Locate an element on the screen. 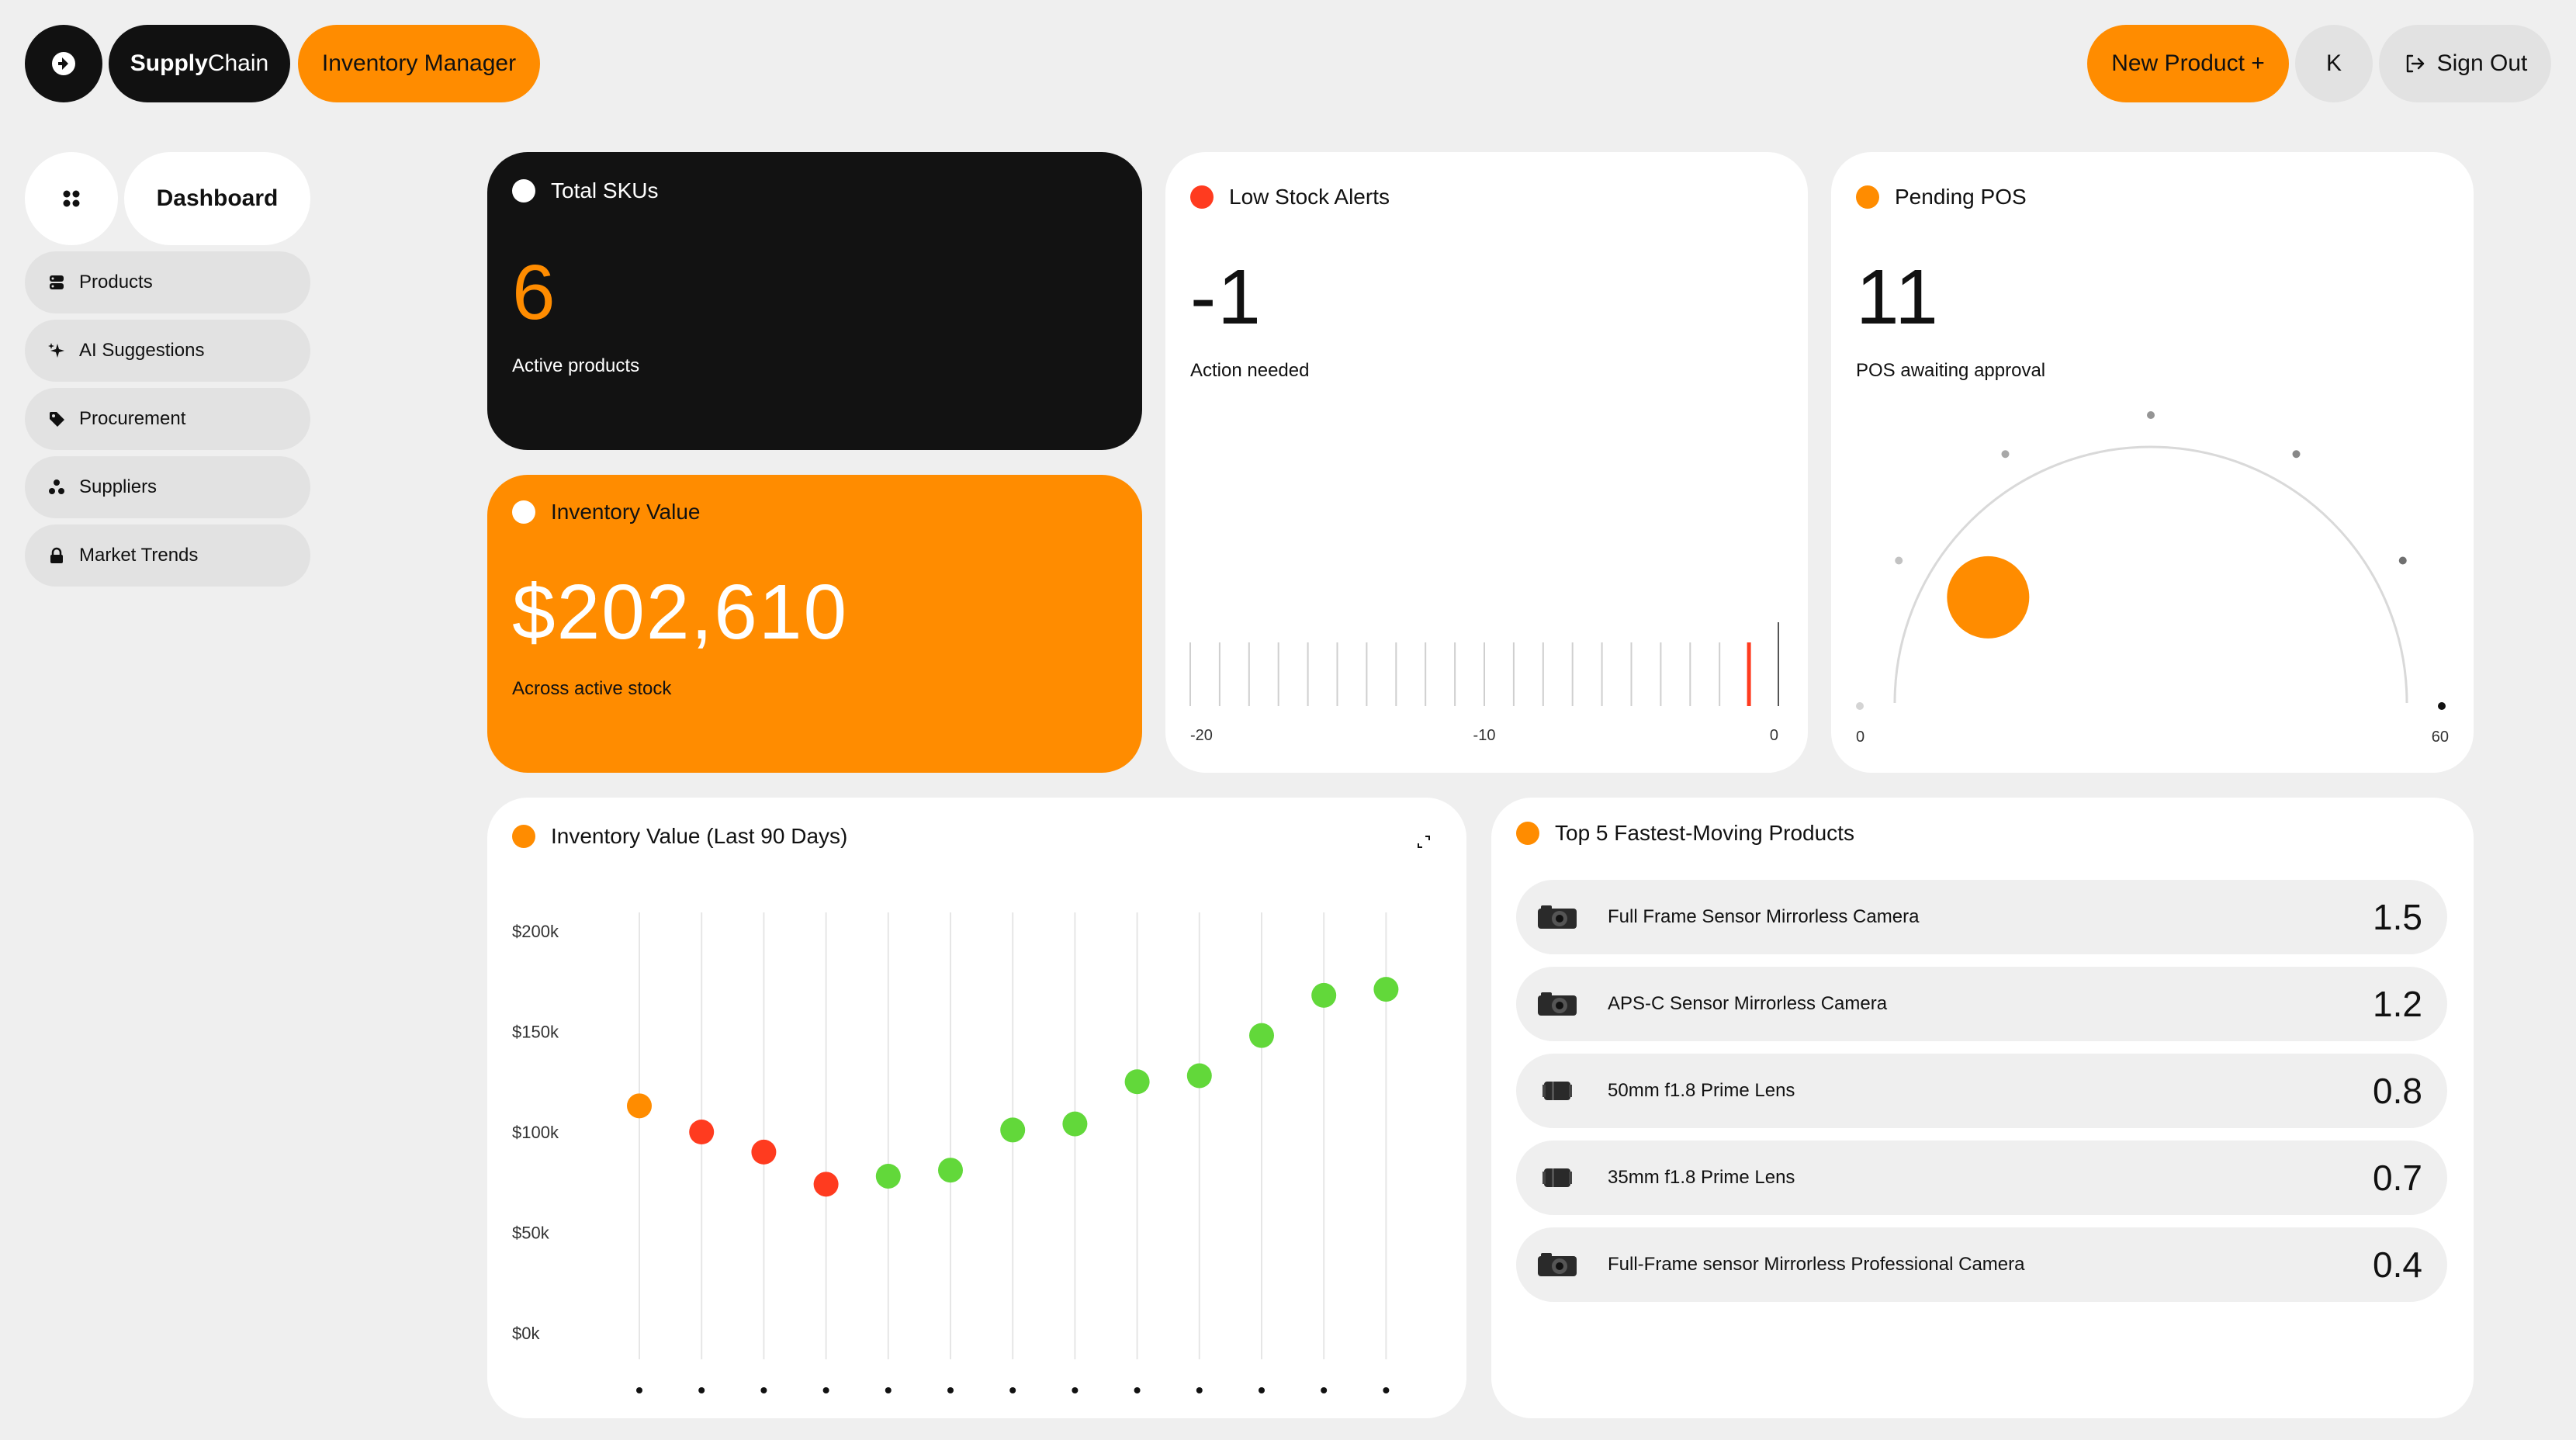 The image size is (2576, 1440). card-title-text: Inventory Value is located at coordinates (626, 512).